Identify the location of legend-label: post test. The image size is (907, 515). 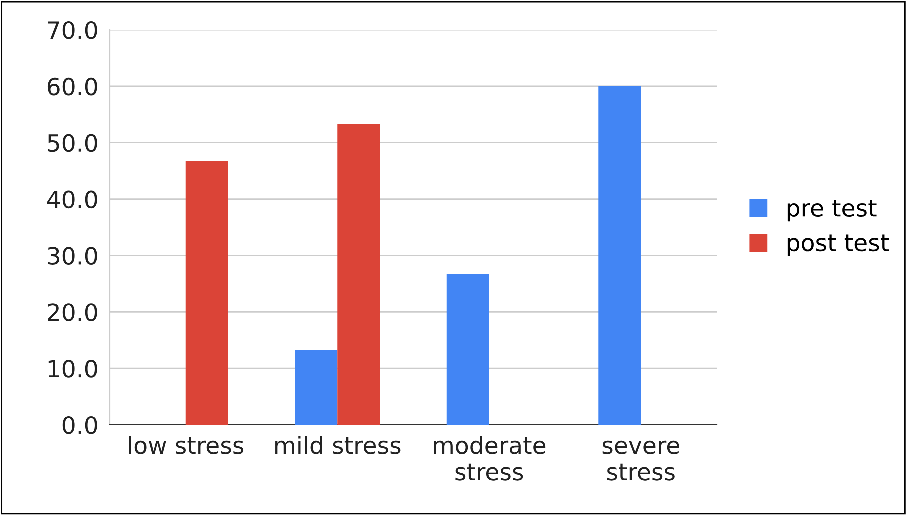
(839, 245).